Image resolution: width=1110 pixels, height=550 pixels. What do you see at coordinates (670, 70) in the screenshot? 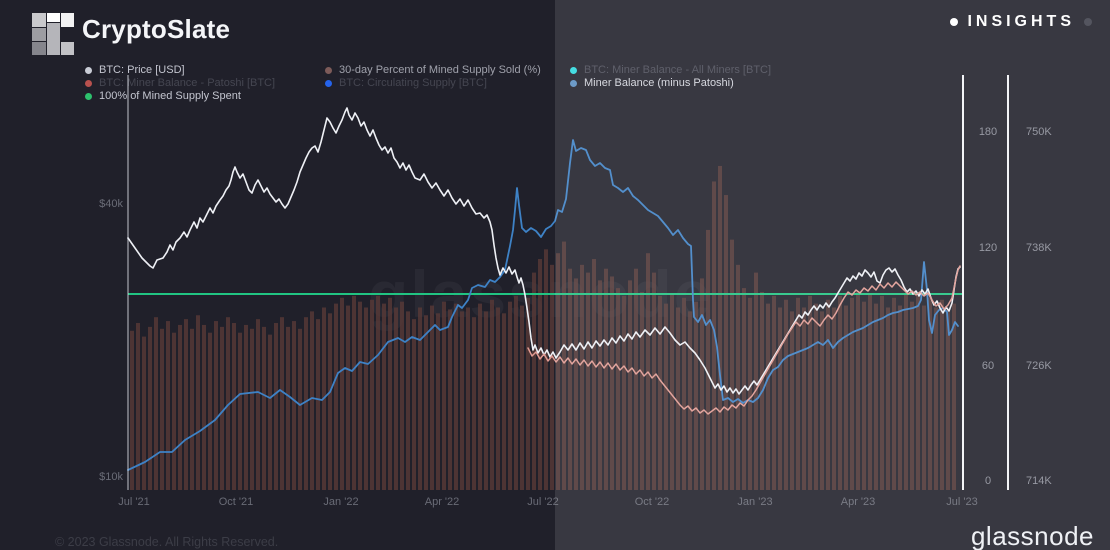
I see `legend-item-all-miners: BTC: Miner Balance - All Miners [BTC]` at bounding box center [670, 70].